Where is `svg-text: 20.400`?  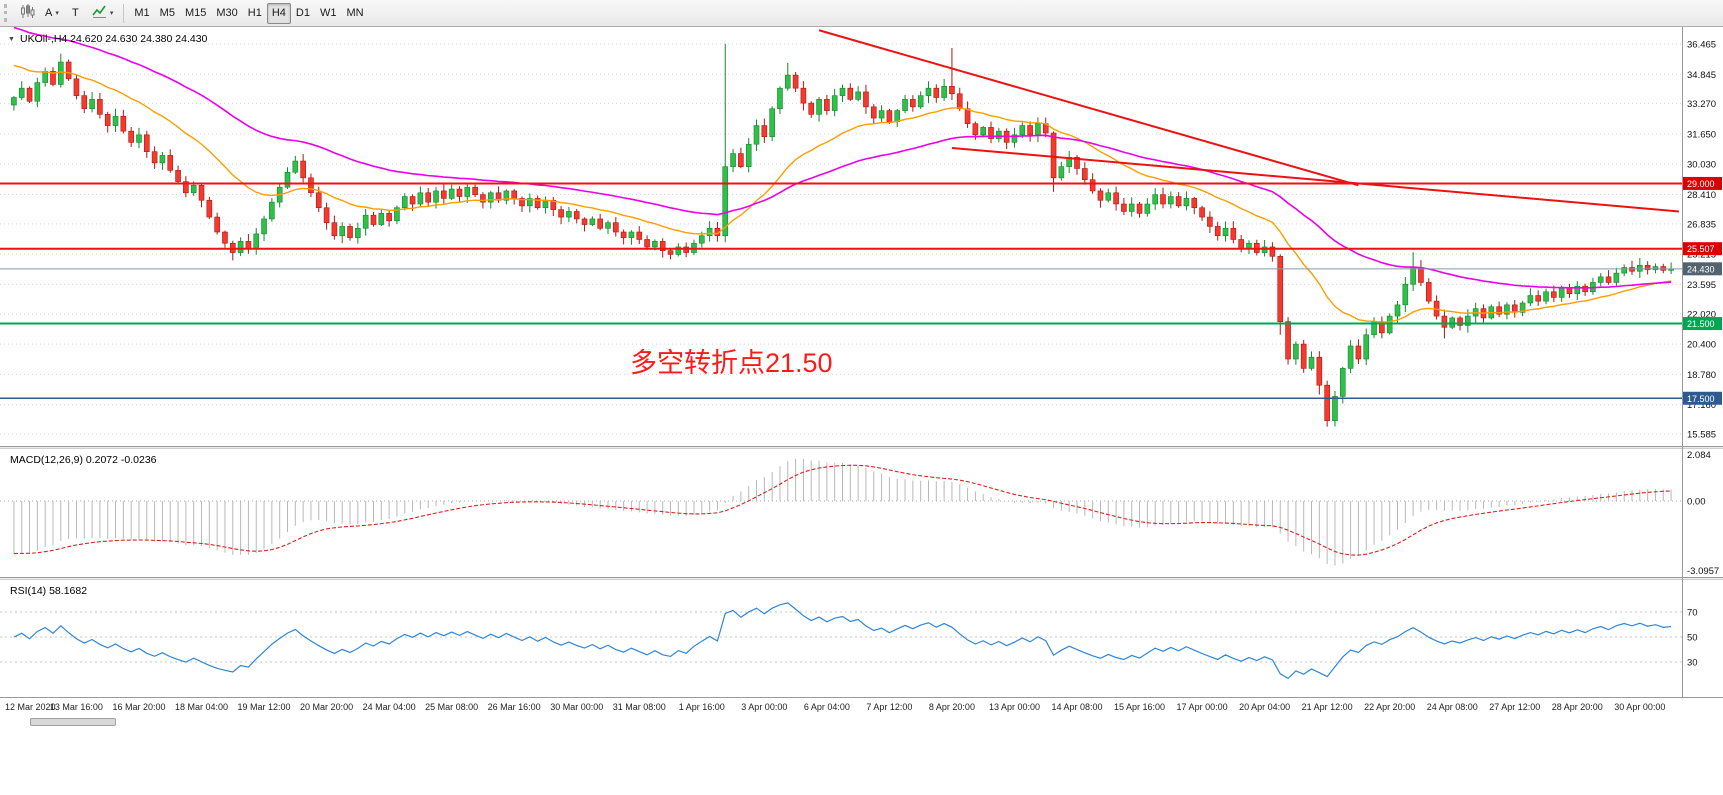
svg-text: 20.400 is located at coordinates (1701, 345).